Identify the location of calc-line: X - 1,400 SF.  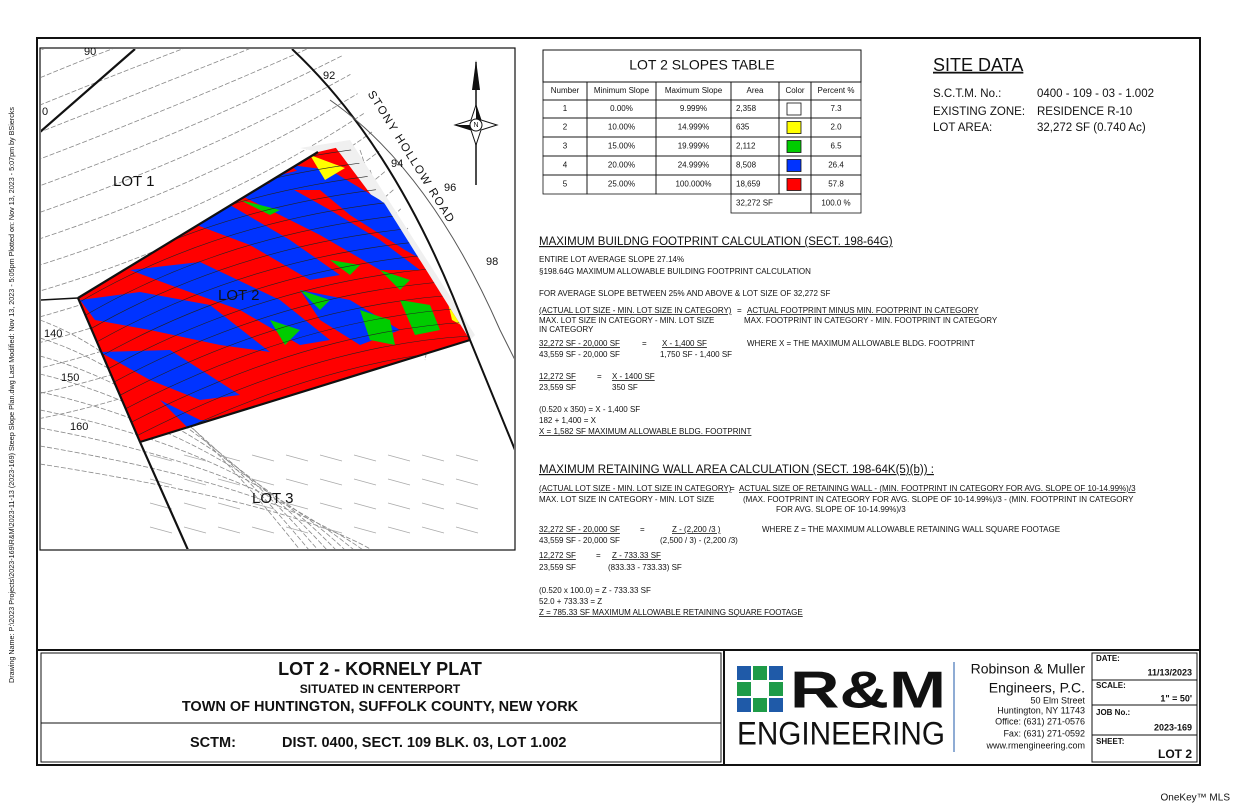
(684, 343).